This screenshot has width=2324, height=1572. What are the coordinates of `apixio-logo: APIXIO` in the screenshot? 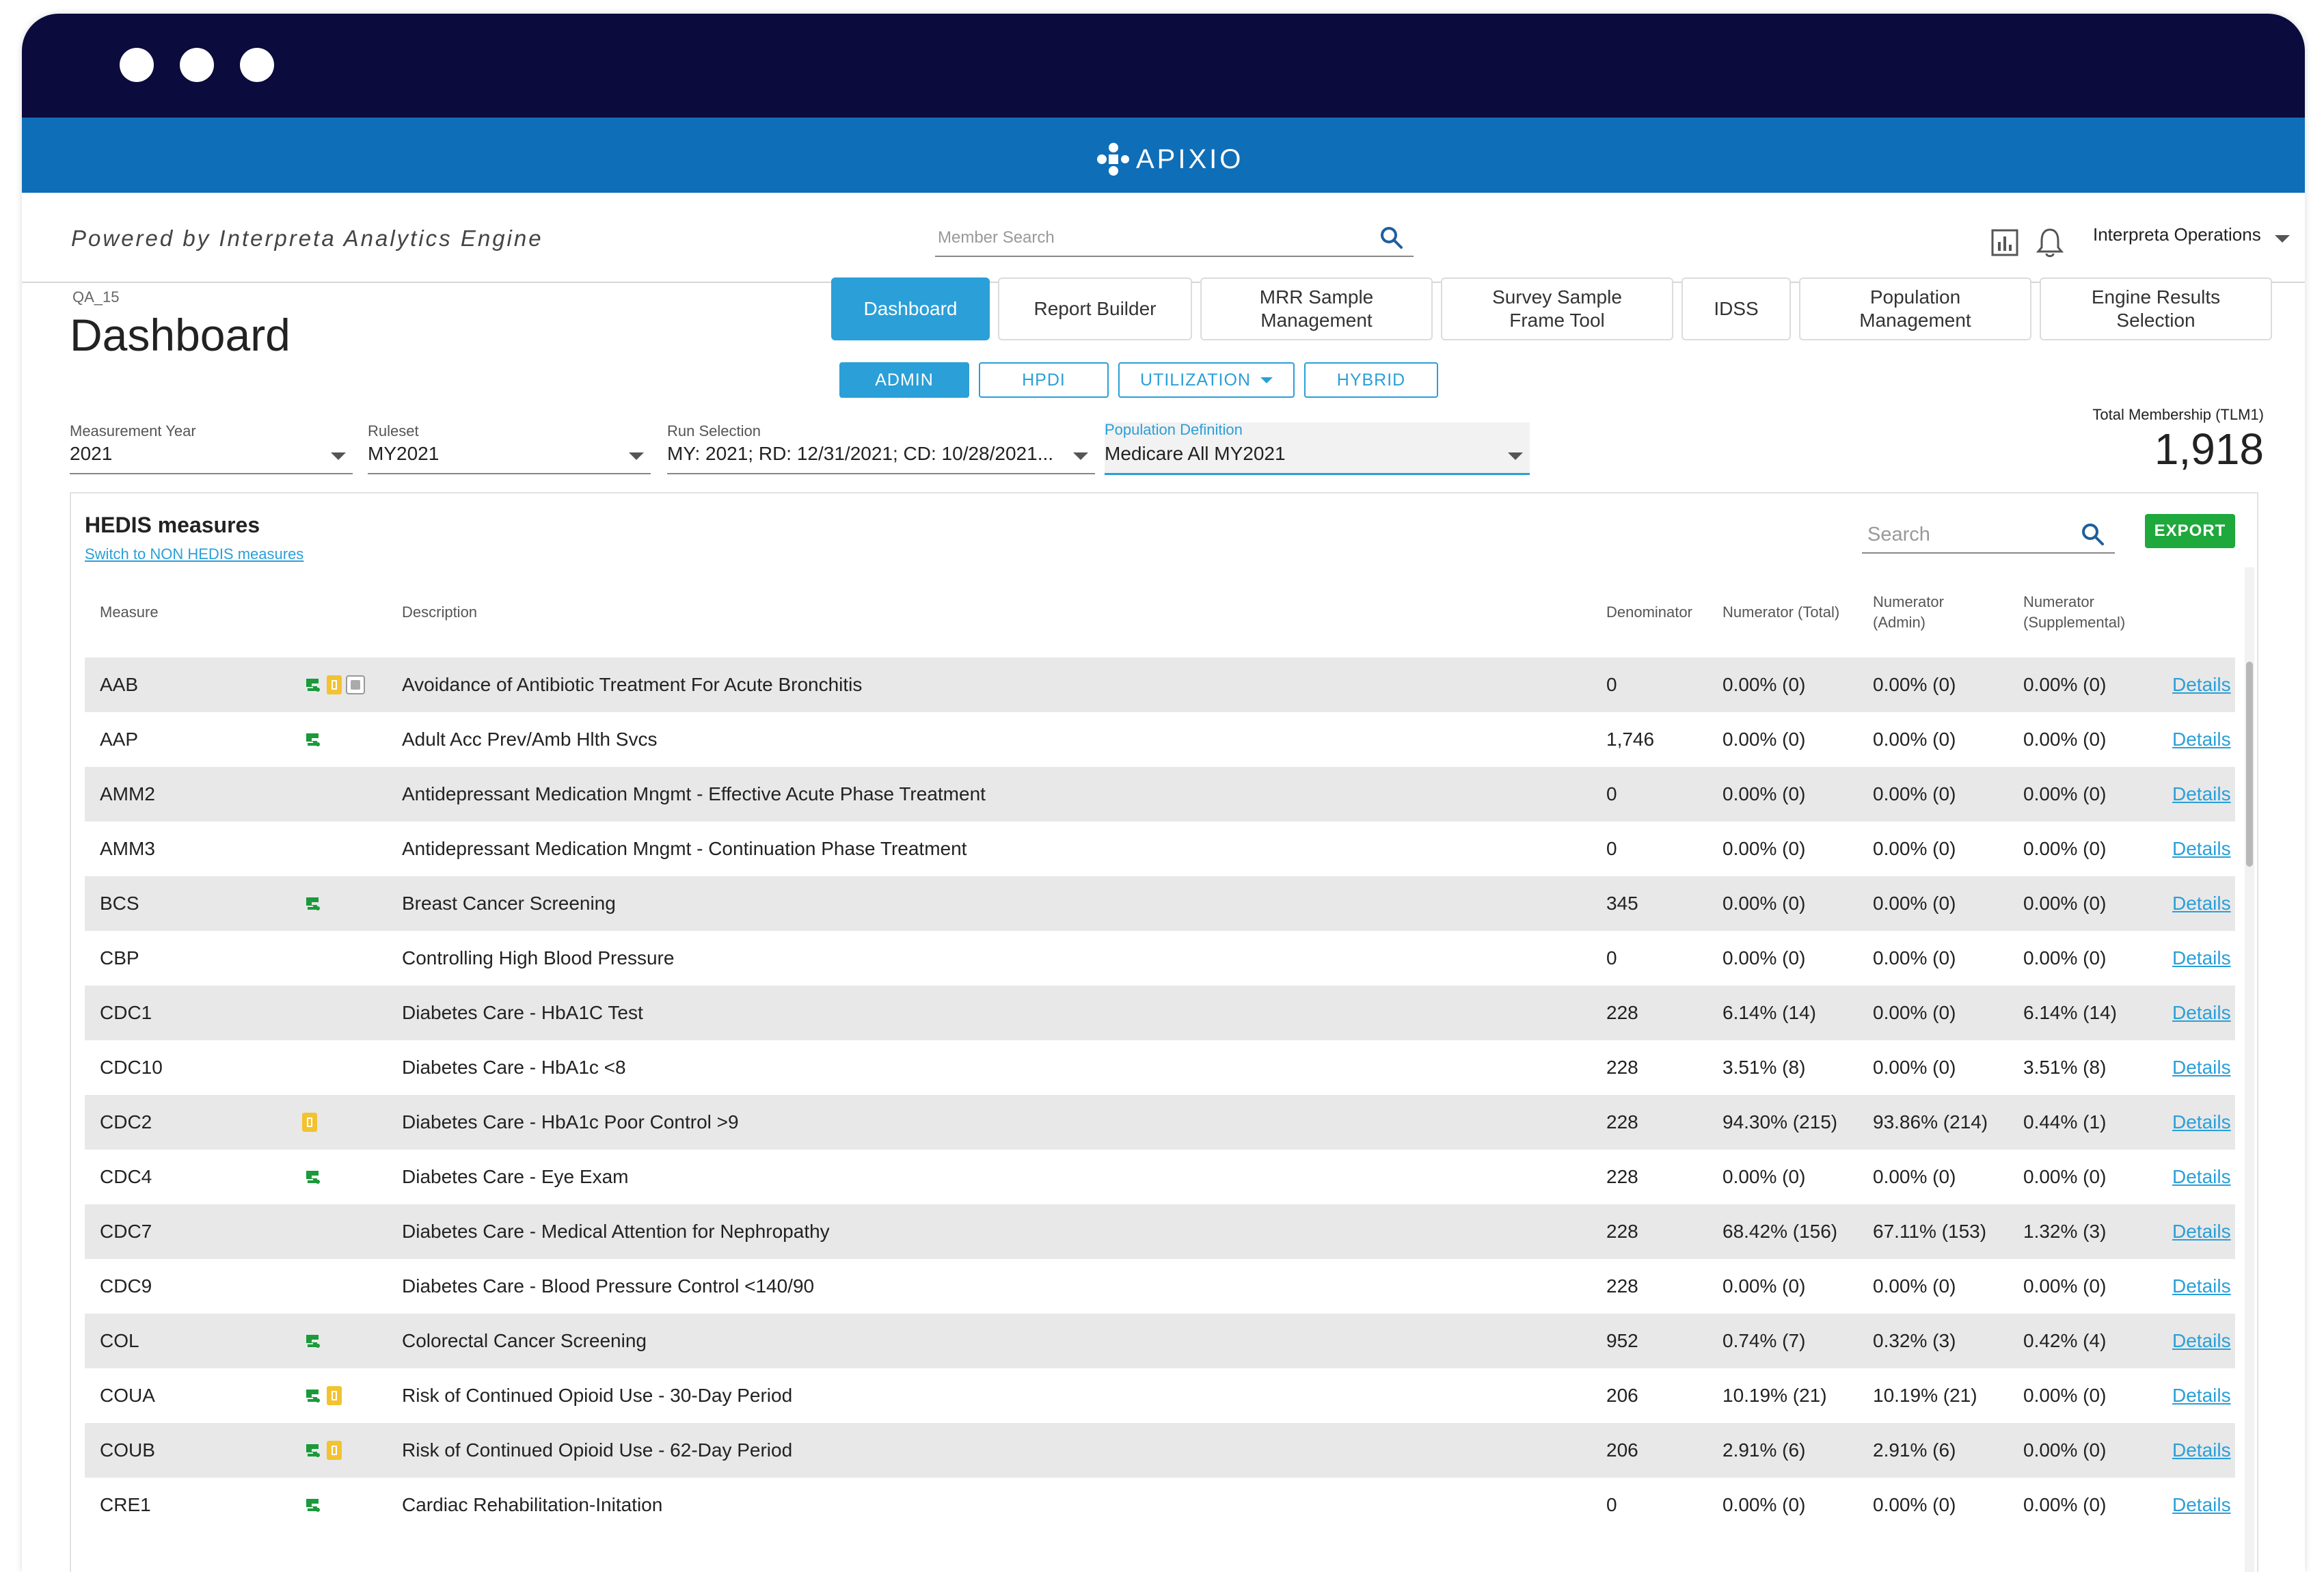 It's located at (1169, 159).